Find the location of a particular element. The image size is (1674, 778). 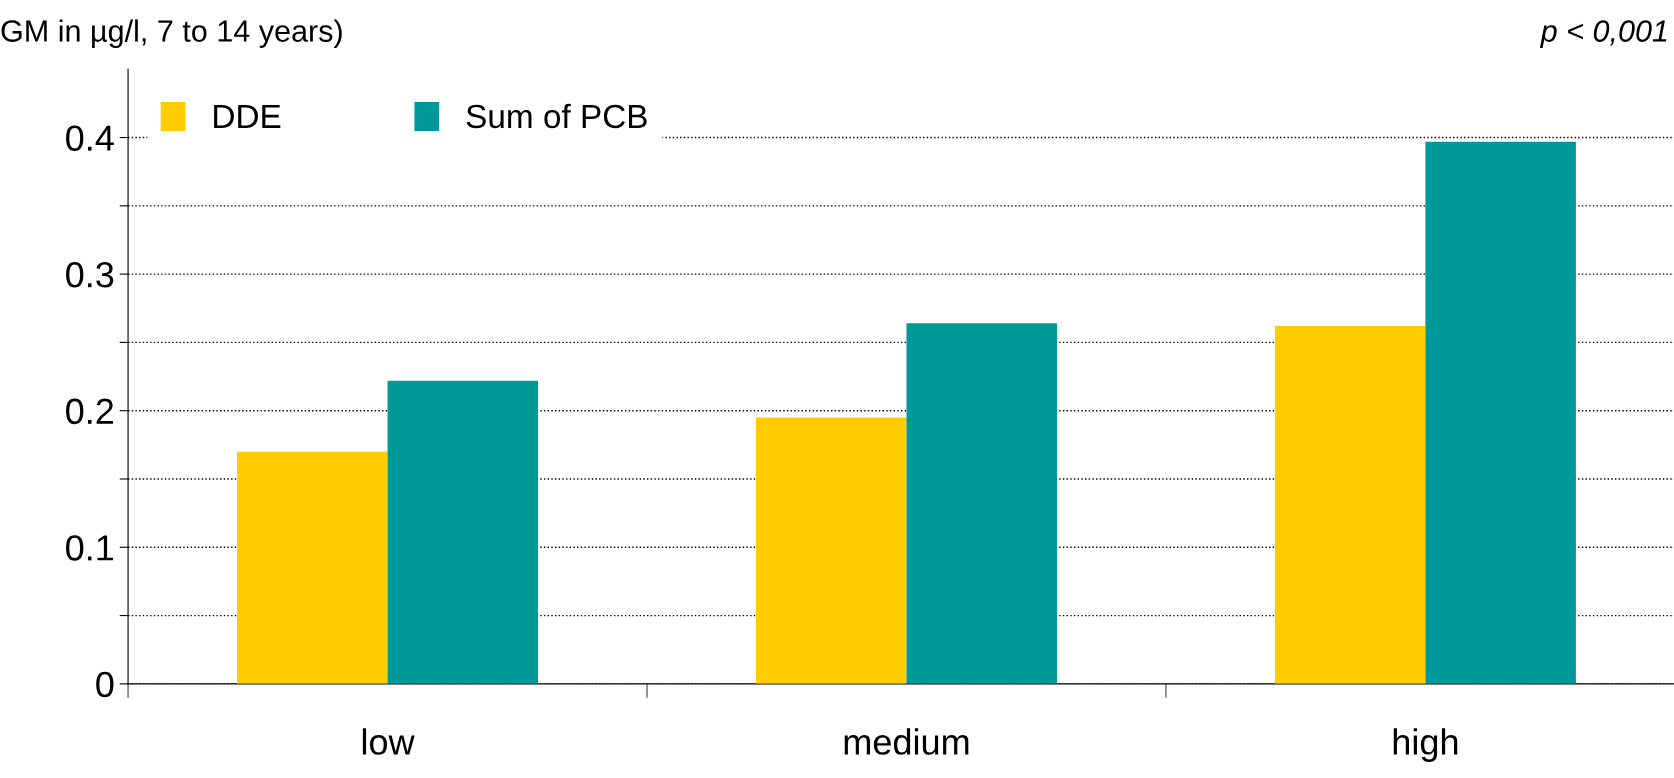

y-tick-label: 0 is located at coordinates (105, 684).